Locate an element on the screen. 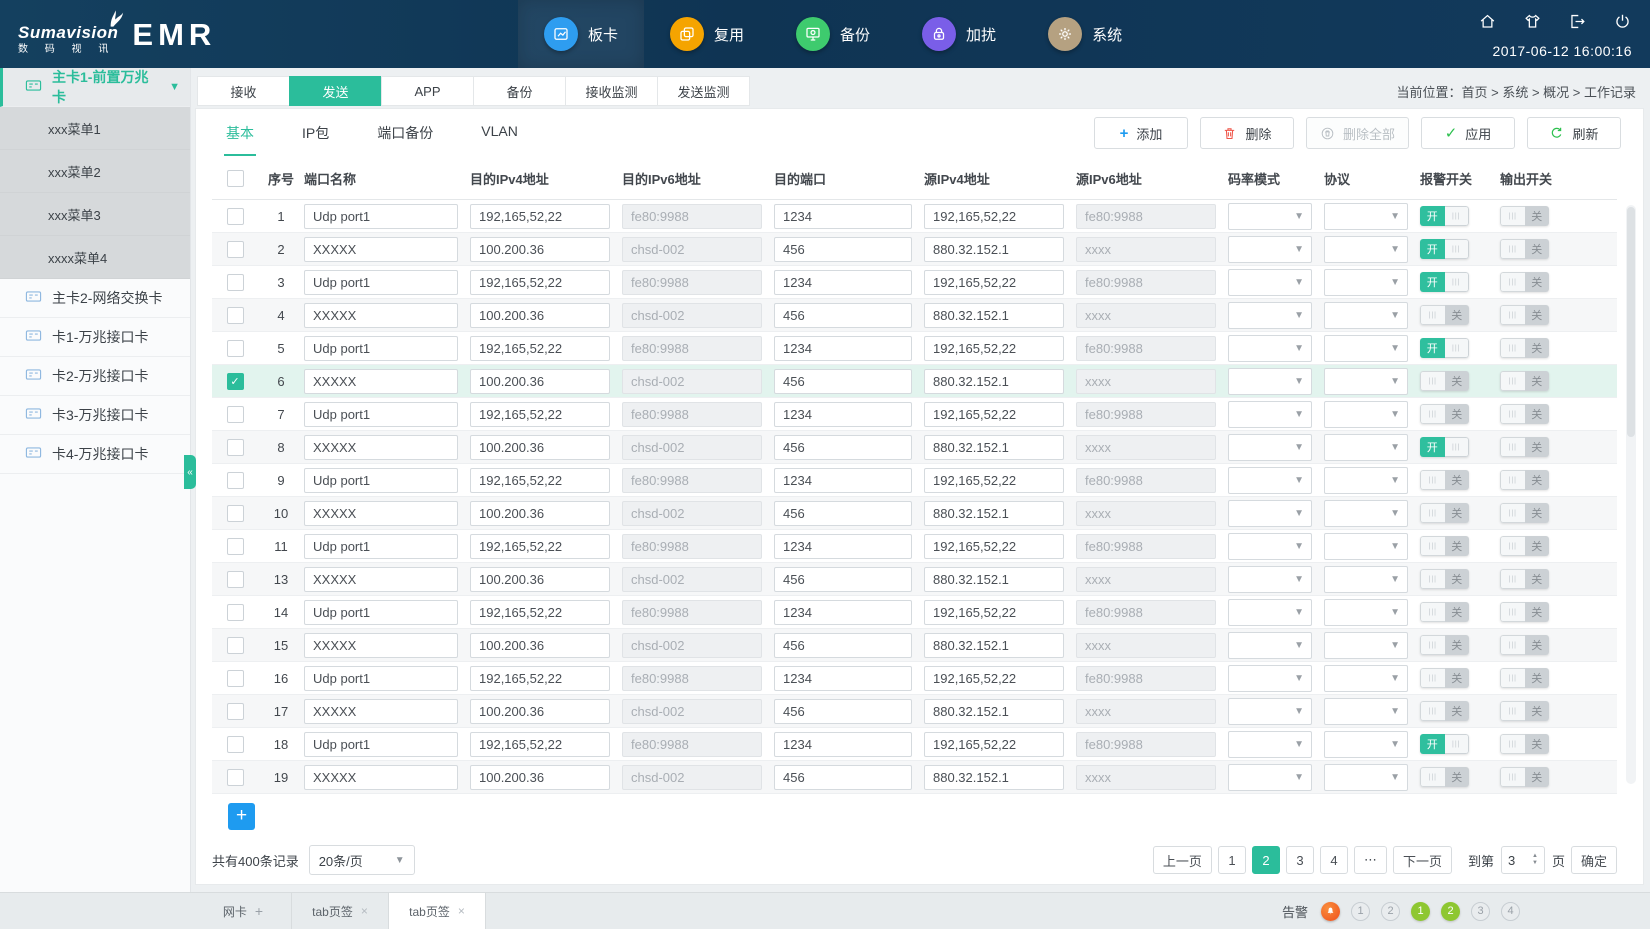 This screenshot has height=929, width=1650. row-checkbox: ✓ is located at coordinates (235, 381).